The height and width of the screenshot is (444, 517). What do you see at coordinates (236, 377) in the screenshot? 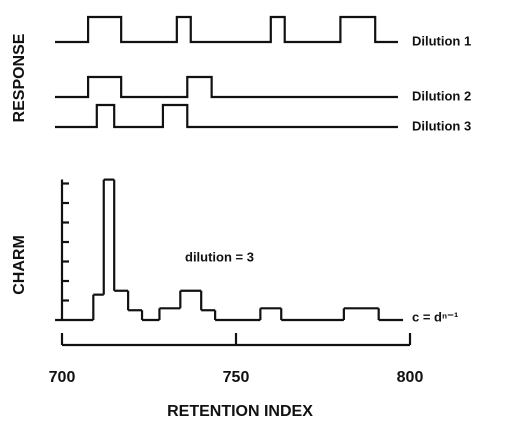
I see `x-tick-label: 750` at bounding box center [236, 377].